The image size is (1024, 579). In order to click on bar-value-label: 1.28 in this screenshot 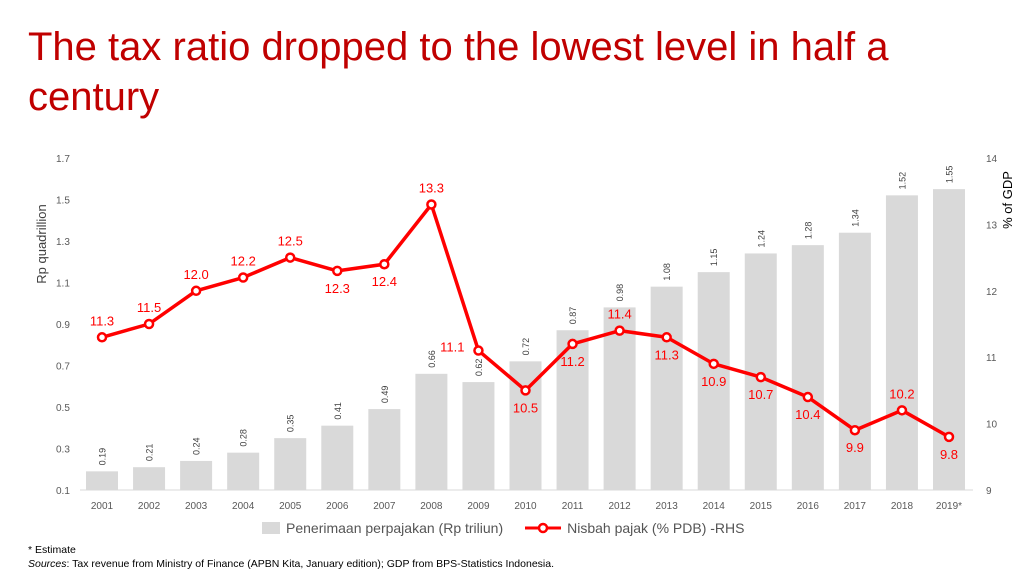, I will do `click(808, 231)`.